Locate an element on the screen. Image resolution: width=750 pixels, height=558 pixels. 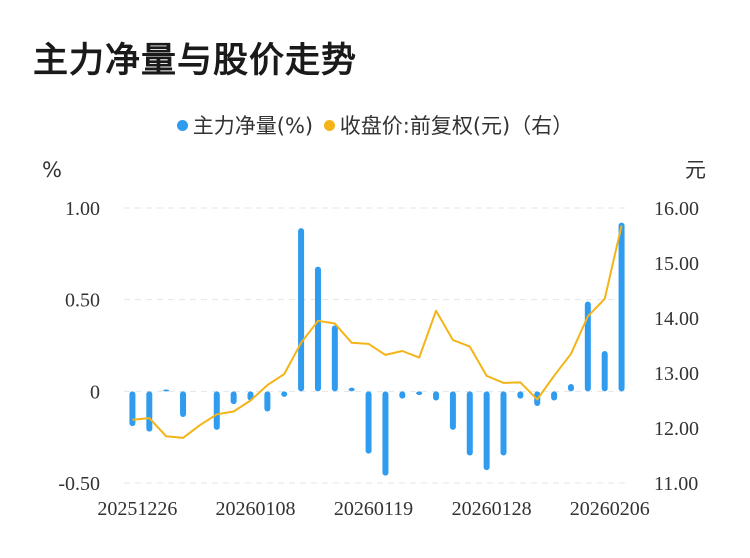
right-axis-unit: 元 is located at coordinates (695, 170).